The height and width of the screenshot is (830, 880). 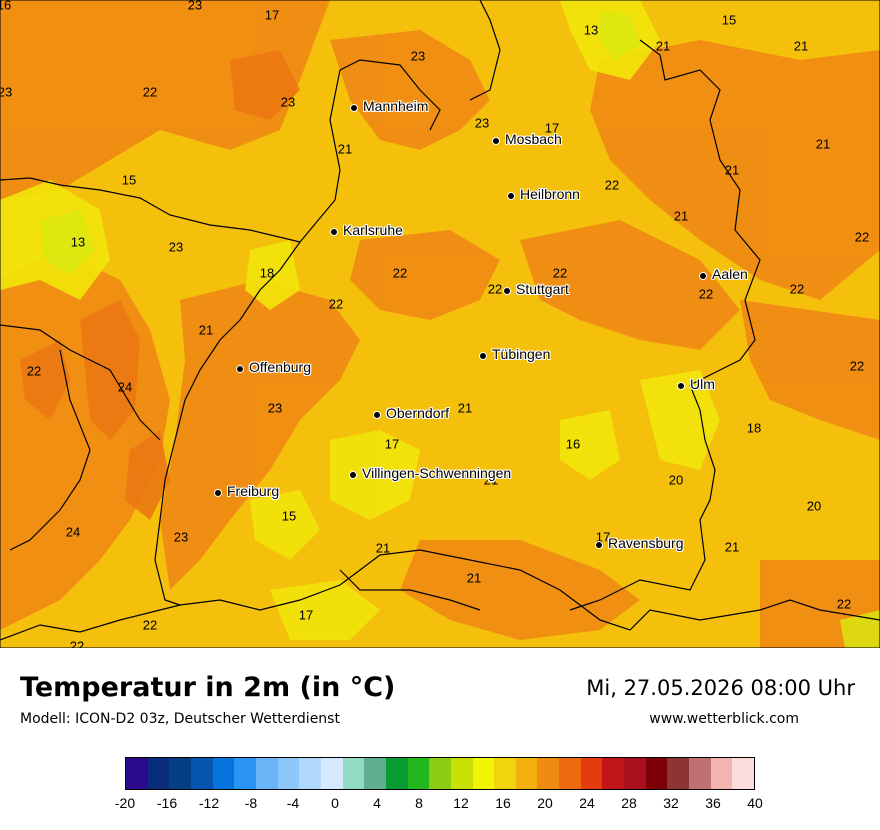 I want to click on city-label: Ravensburg, so click(x=646, y=543).